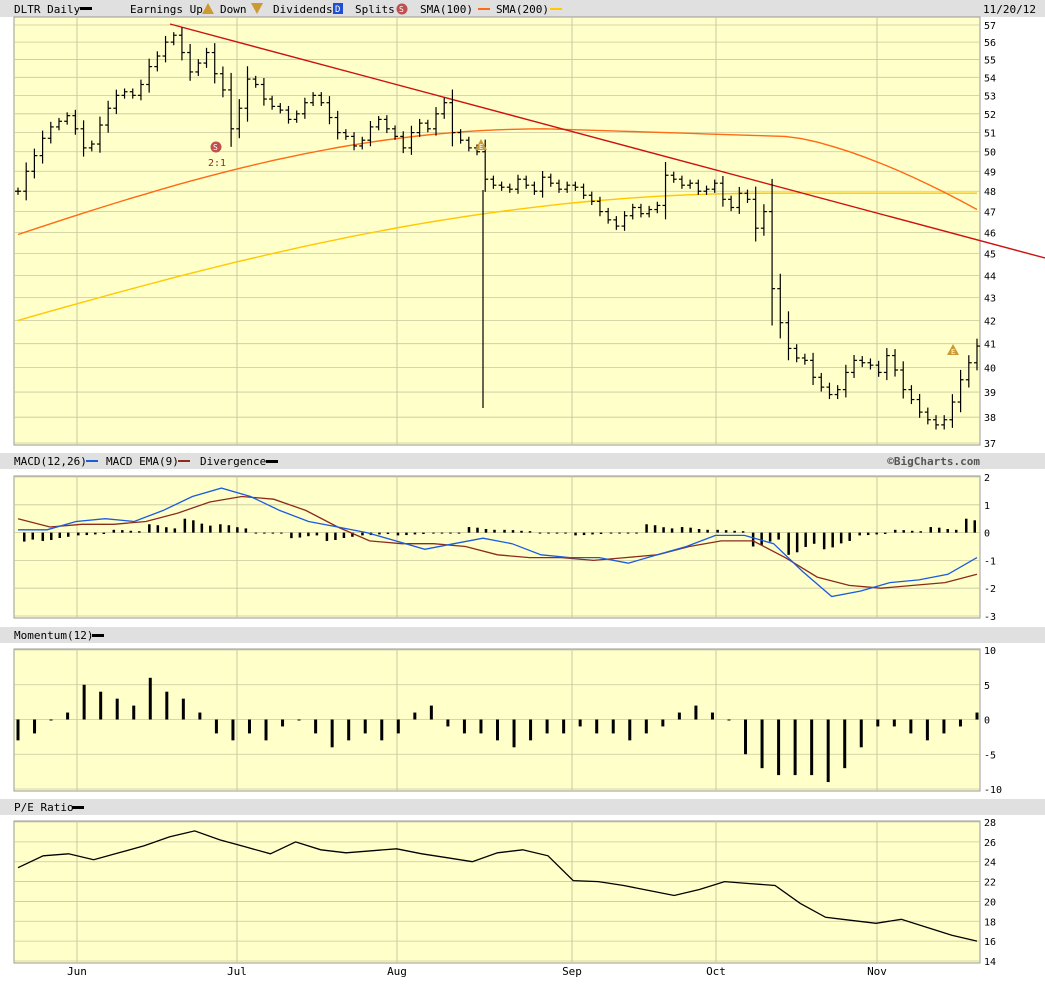  What do you see at coordinates (237, 971) in the screenshot?
I see `x-tick-label: Jul` at bounding box center [237, 971].